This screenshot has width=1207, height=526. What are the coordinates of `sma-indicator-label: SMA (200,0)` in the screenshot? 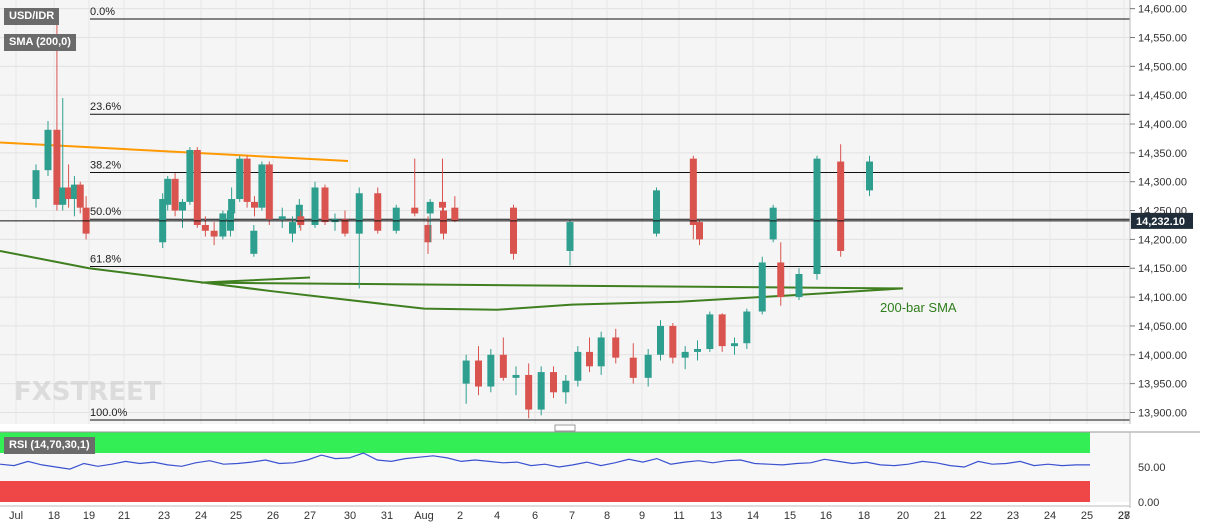 It's located at (40, 42).